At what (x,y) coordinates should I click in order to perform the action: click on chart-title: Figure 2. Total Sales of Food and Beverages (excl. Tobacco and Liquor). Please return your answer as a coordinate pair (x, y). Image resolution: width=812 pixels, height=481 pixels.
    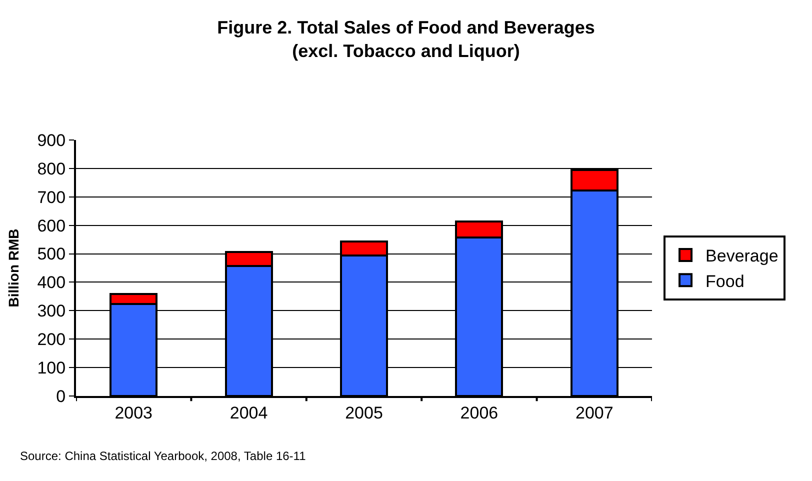
    Looking at the image, I should click on (406, 40).